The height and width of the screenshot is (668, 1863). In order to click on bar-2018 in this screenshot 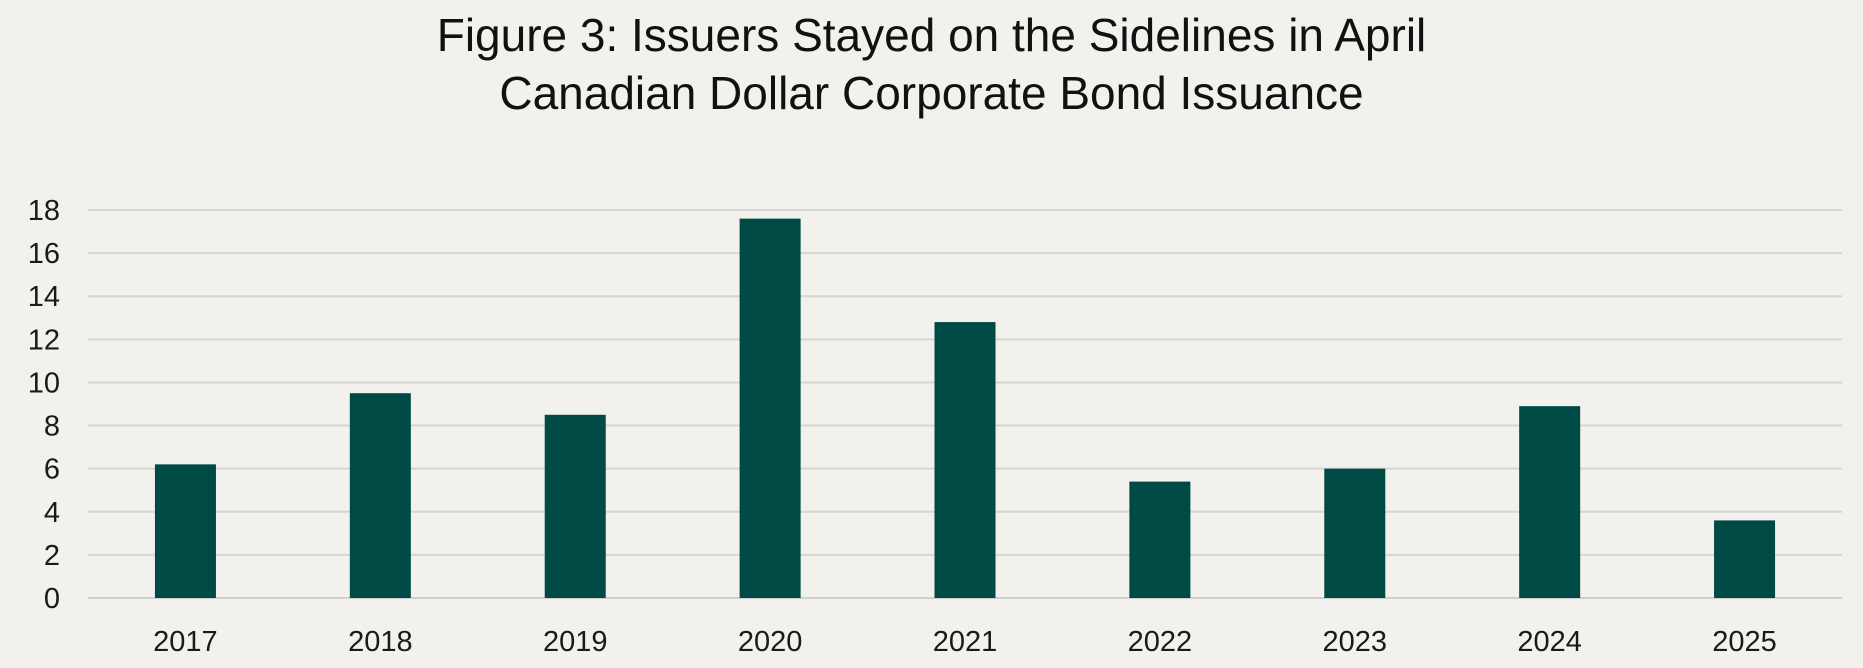, I will do `click(380, 495)`.